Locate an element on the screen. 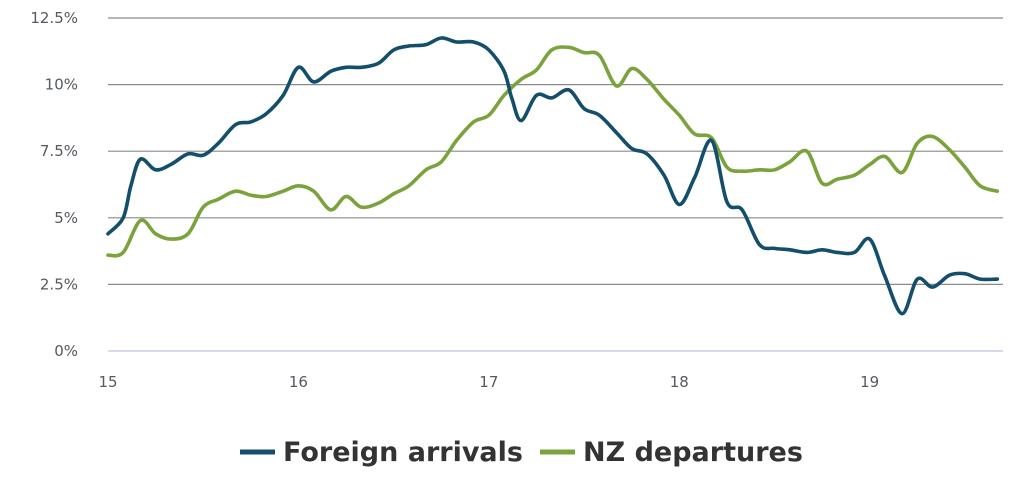 This screenshot has width=1024, height=501. legend-label-1: NZ departures is located at coordinates (693, 452).